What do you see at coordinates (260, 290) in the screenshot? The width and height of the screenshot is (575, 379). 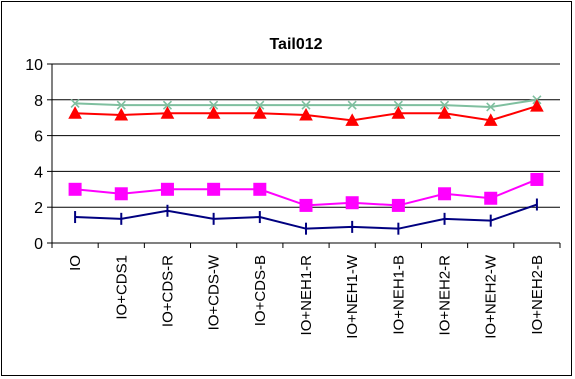 I see `x-tick-label: IO+CDS-B` at bounding box center [260, 290].